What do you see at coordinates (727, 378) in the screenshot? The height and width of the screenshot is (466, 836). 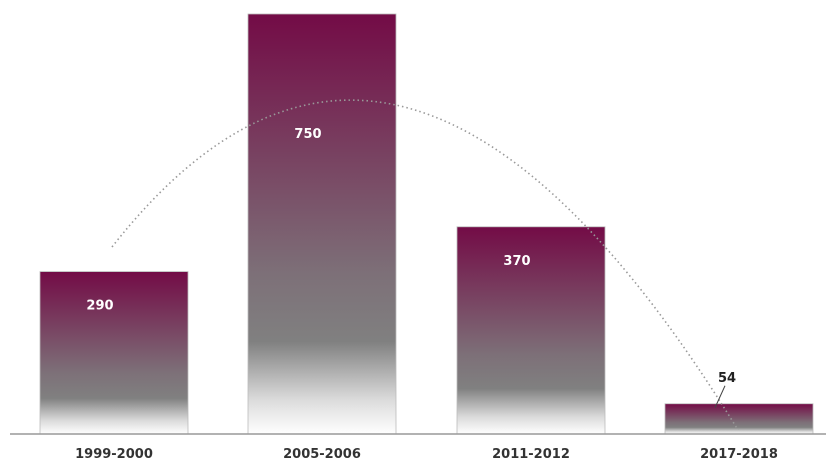 I see `value-label: 54` at bounding box center [727, 378].